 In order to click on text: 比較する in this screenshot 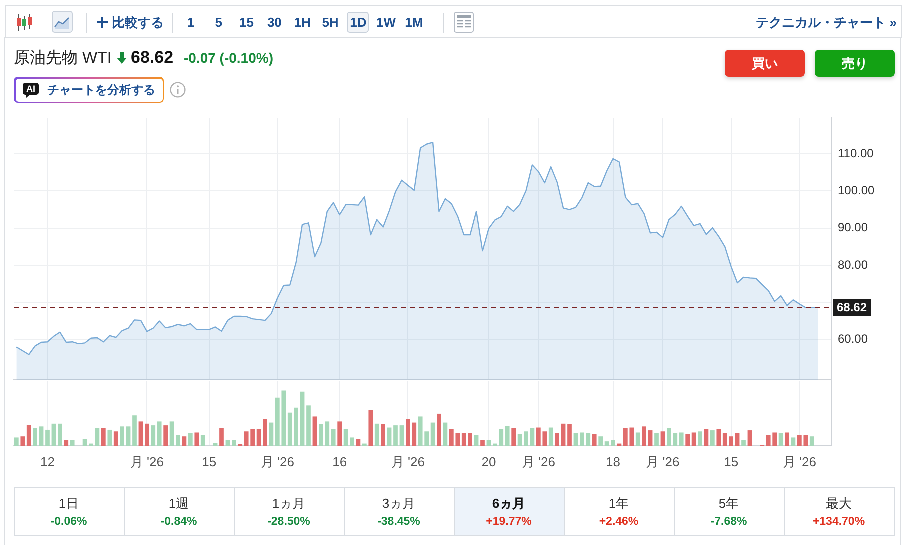, I will do `click(138, 22)`.